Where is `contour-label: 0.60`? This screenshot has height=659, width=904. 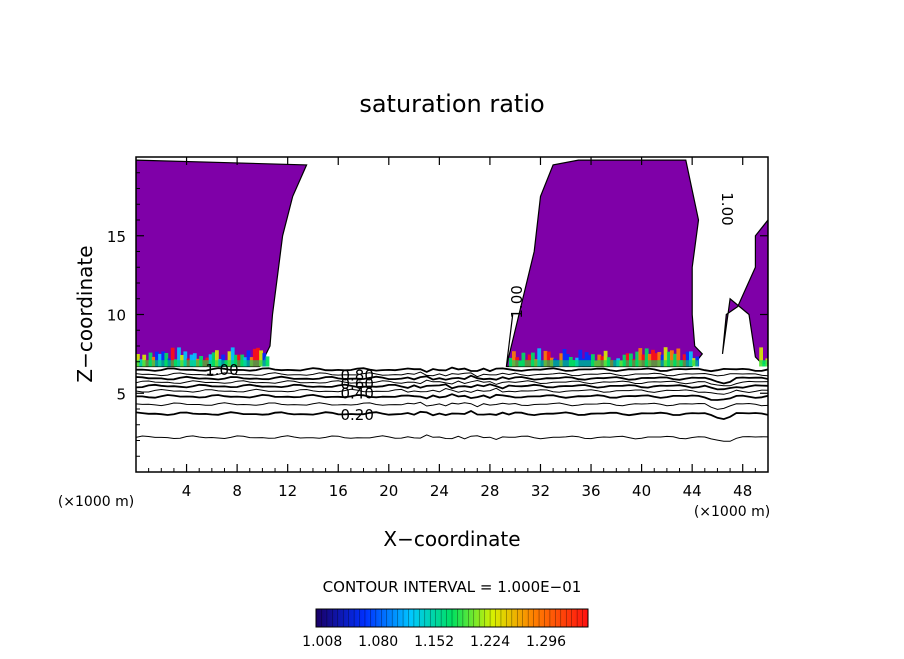 contour-label: 0.60 is located at coordinates (356, 384).